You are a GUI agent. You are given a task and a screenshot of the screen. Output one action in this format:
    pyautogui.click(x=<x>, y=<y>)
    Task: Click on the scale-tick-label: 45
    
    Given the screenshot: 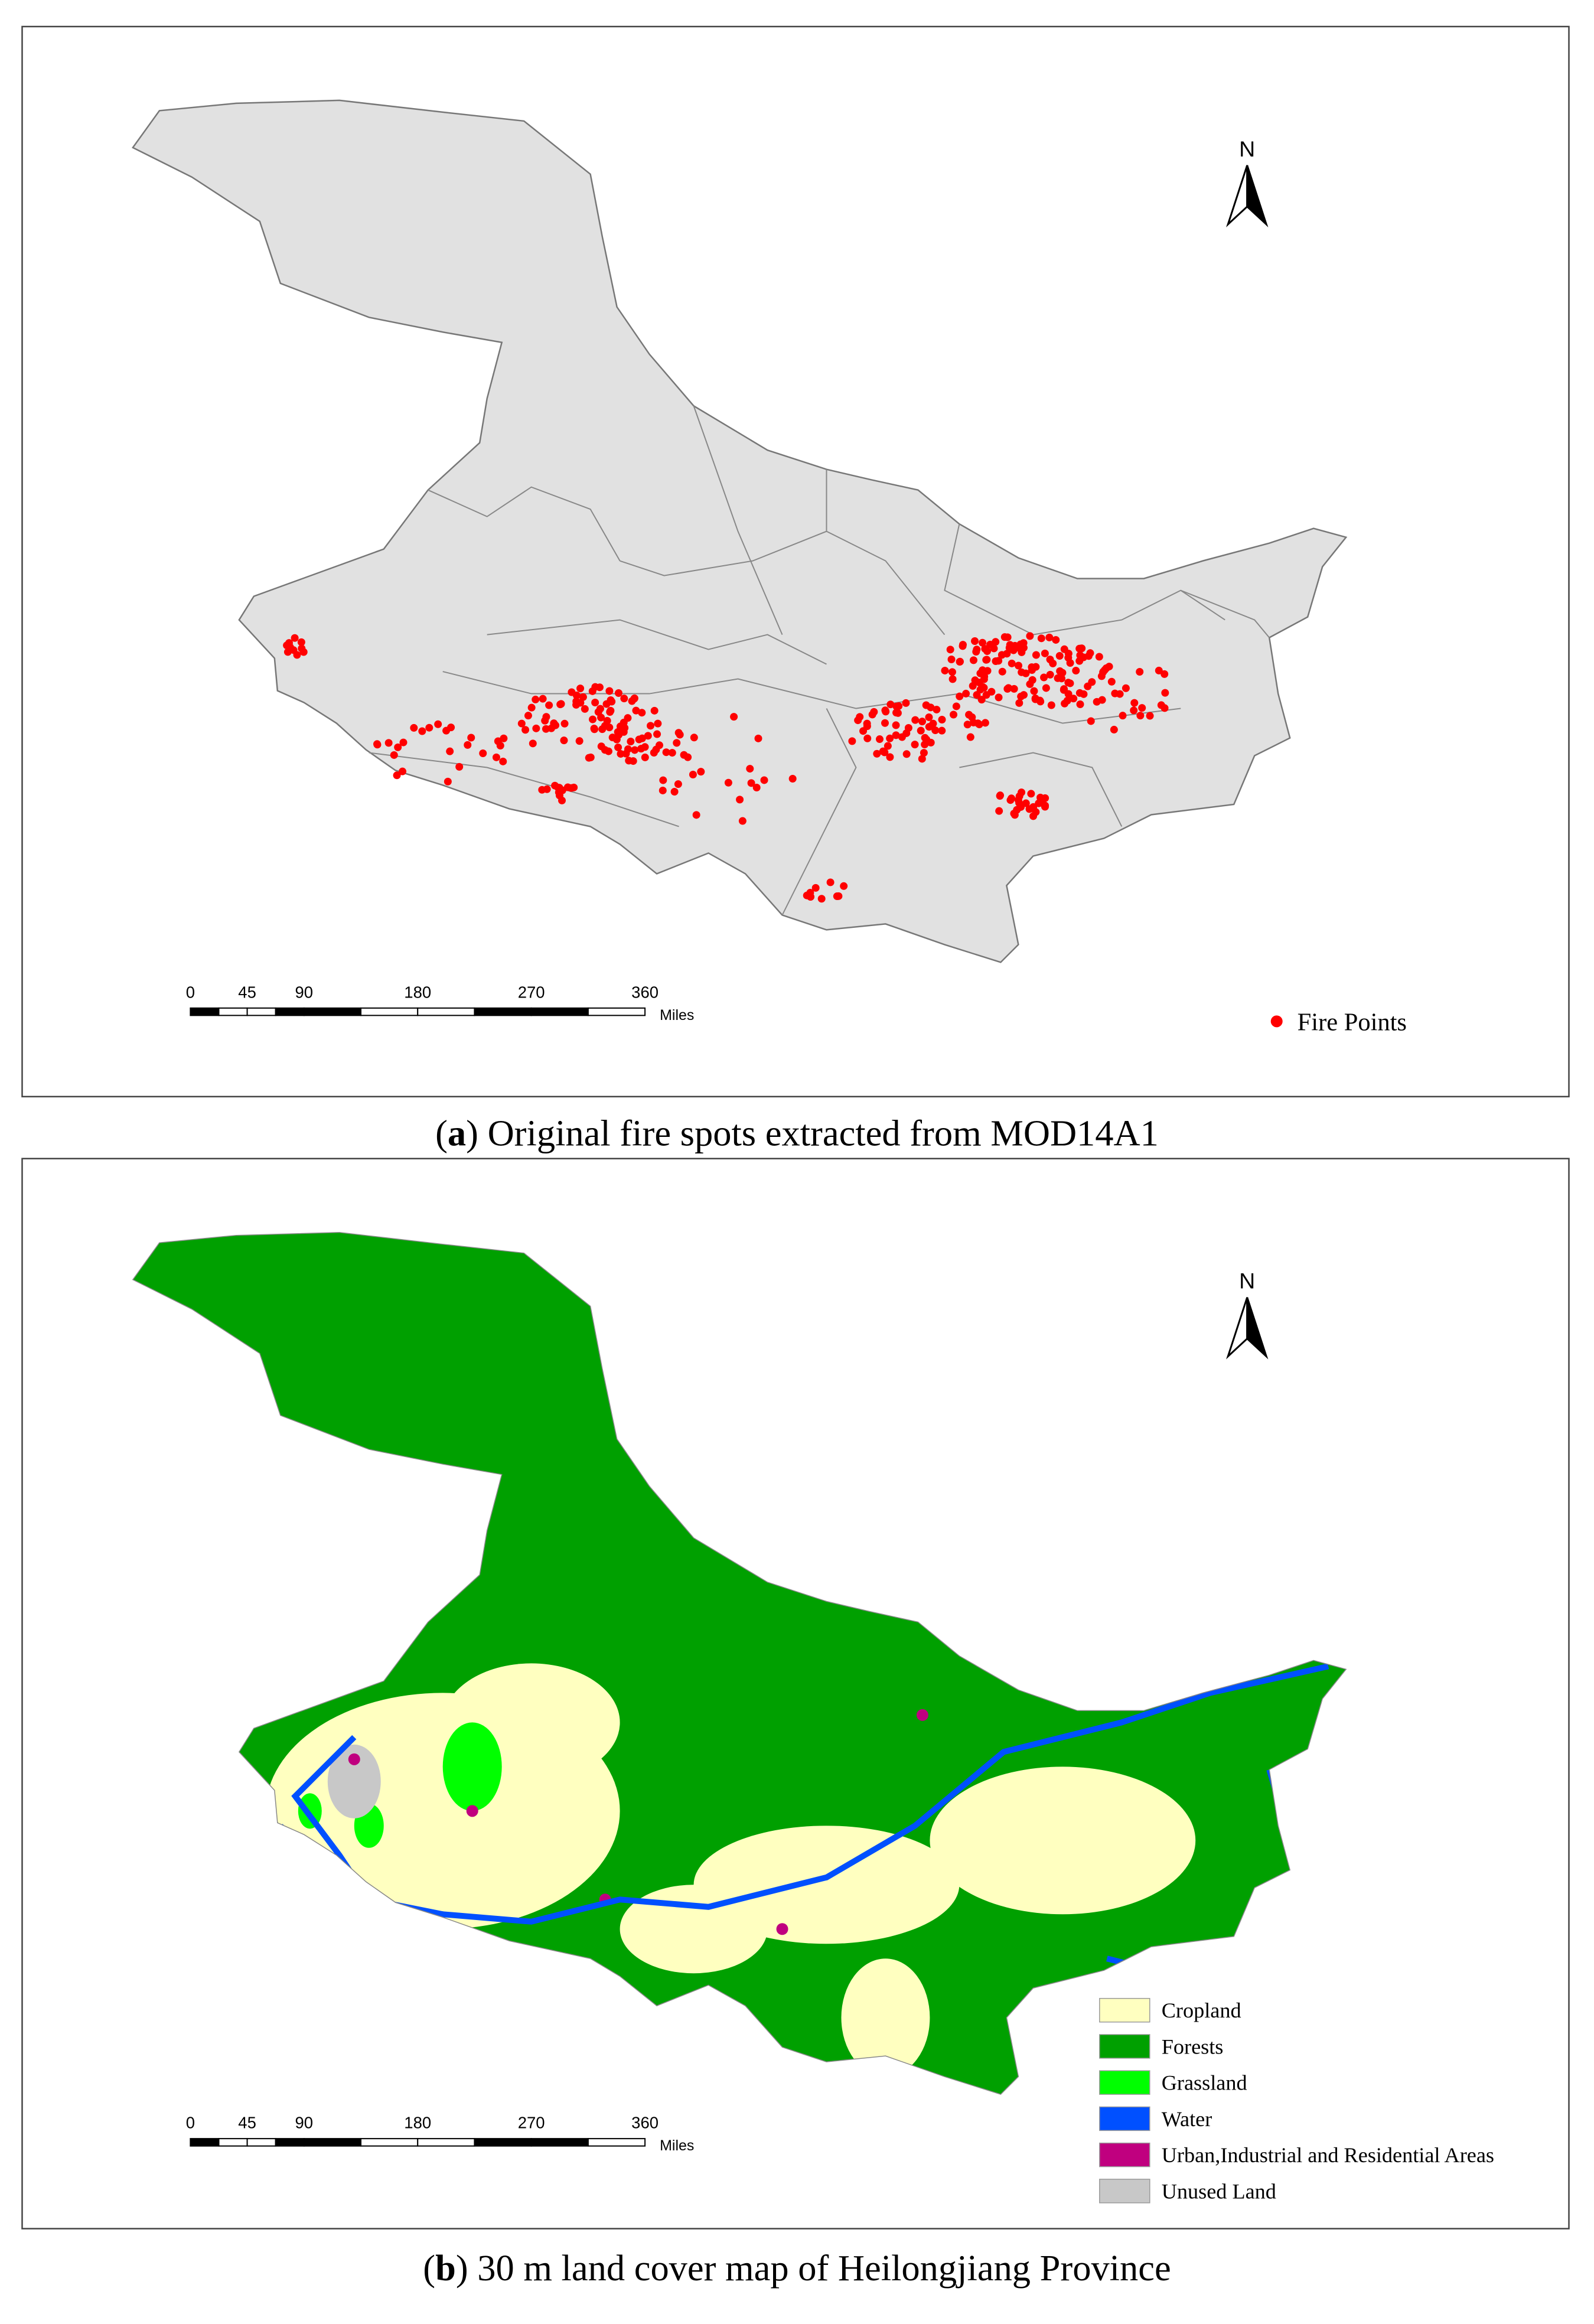 What is the action you would take?
    pyautogui.click(x=247, y=2123)
    